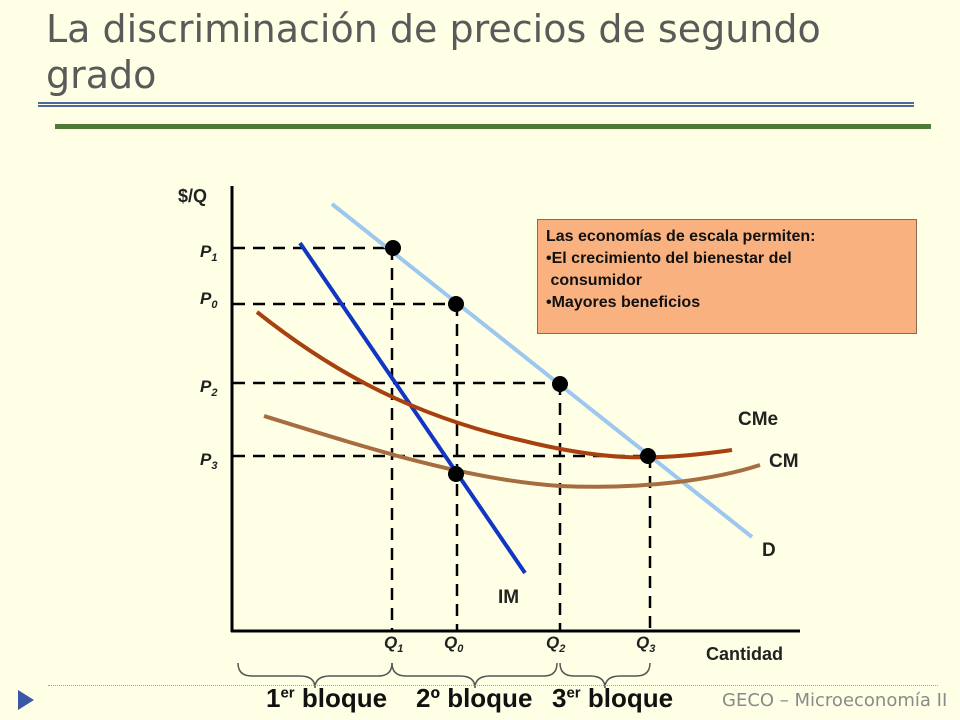  Describe the element at coordinates (393, 248) in the screenshot. I see `point-p1-q1` at that location.